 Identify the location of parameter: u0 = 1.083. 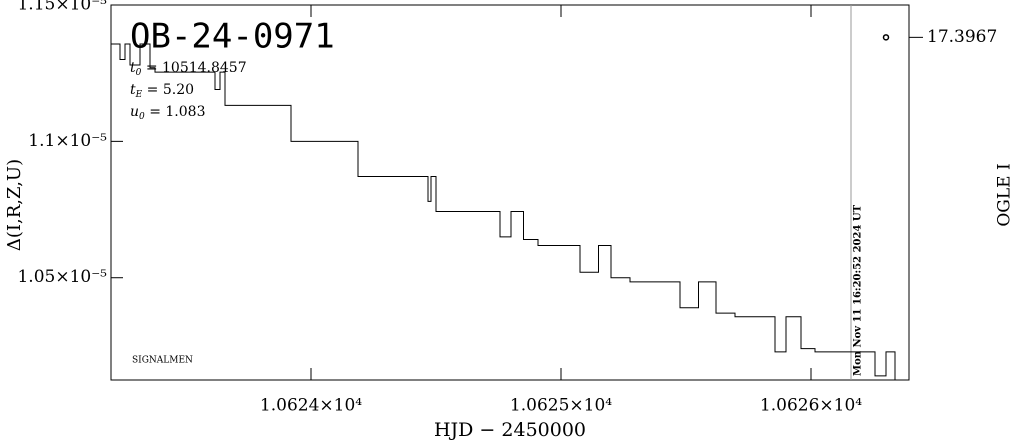
(167, 113).